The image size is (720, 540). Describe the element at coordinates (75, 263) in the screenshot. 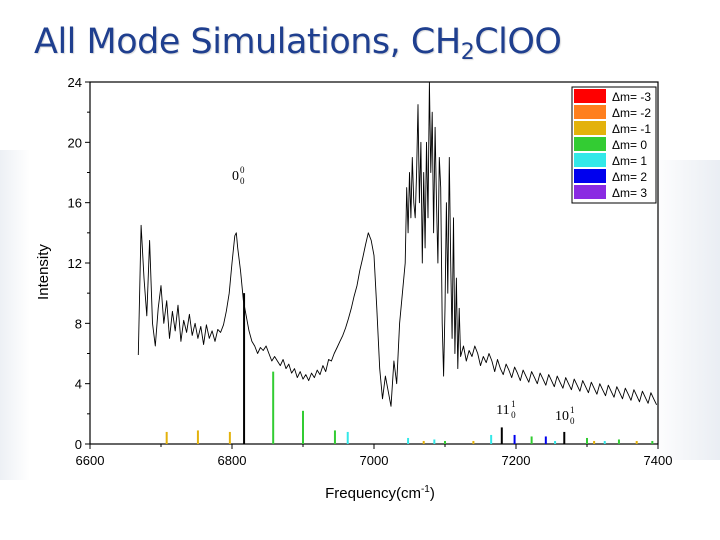

I see `y-tick-label: 12` at that location.